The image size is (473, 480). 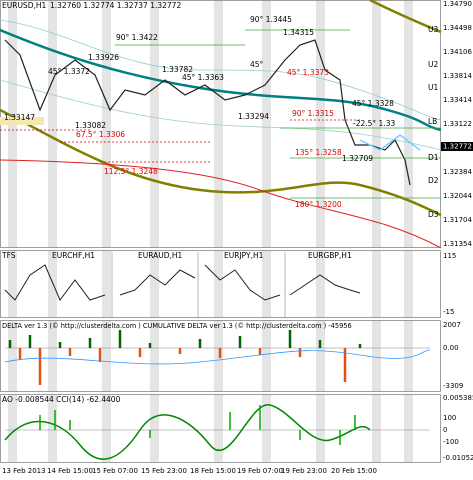 I want to click on price-label: 1.32044, so click(x=457, y=196).